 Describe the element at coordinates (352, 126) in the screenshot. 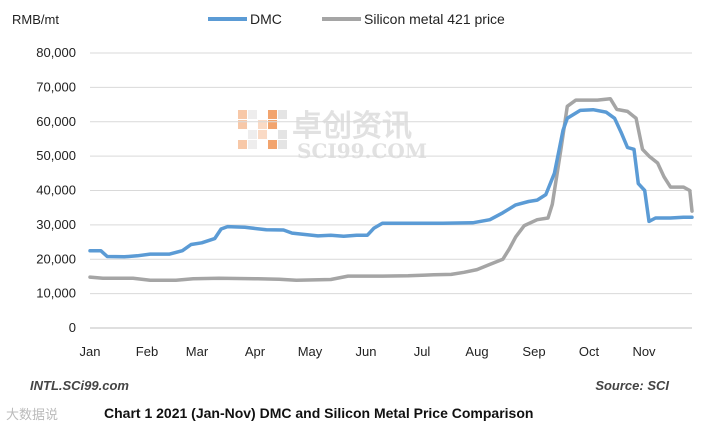

I see `watermark-chinese-text: 卓创资讯` at that location.